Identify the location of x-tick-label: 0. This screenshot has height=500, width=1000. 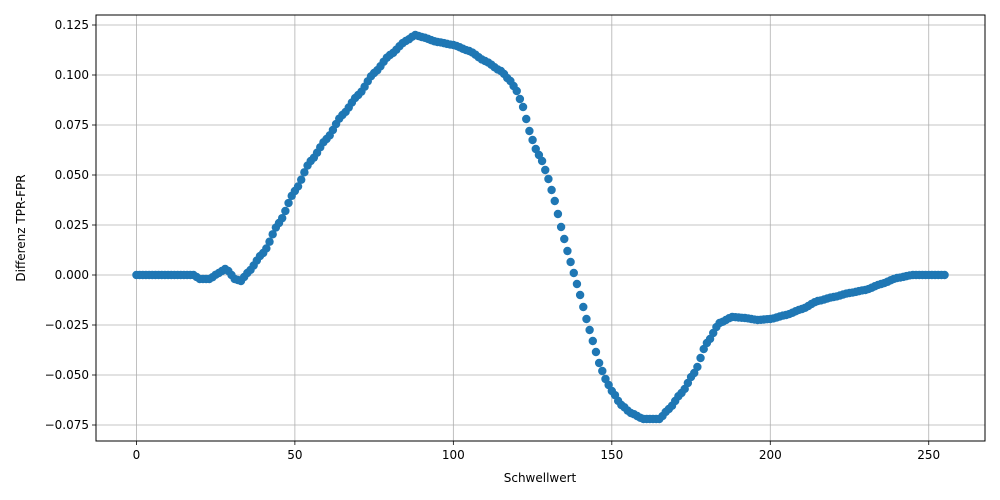
(137, 455).